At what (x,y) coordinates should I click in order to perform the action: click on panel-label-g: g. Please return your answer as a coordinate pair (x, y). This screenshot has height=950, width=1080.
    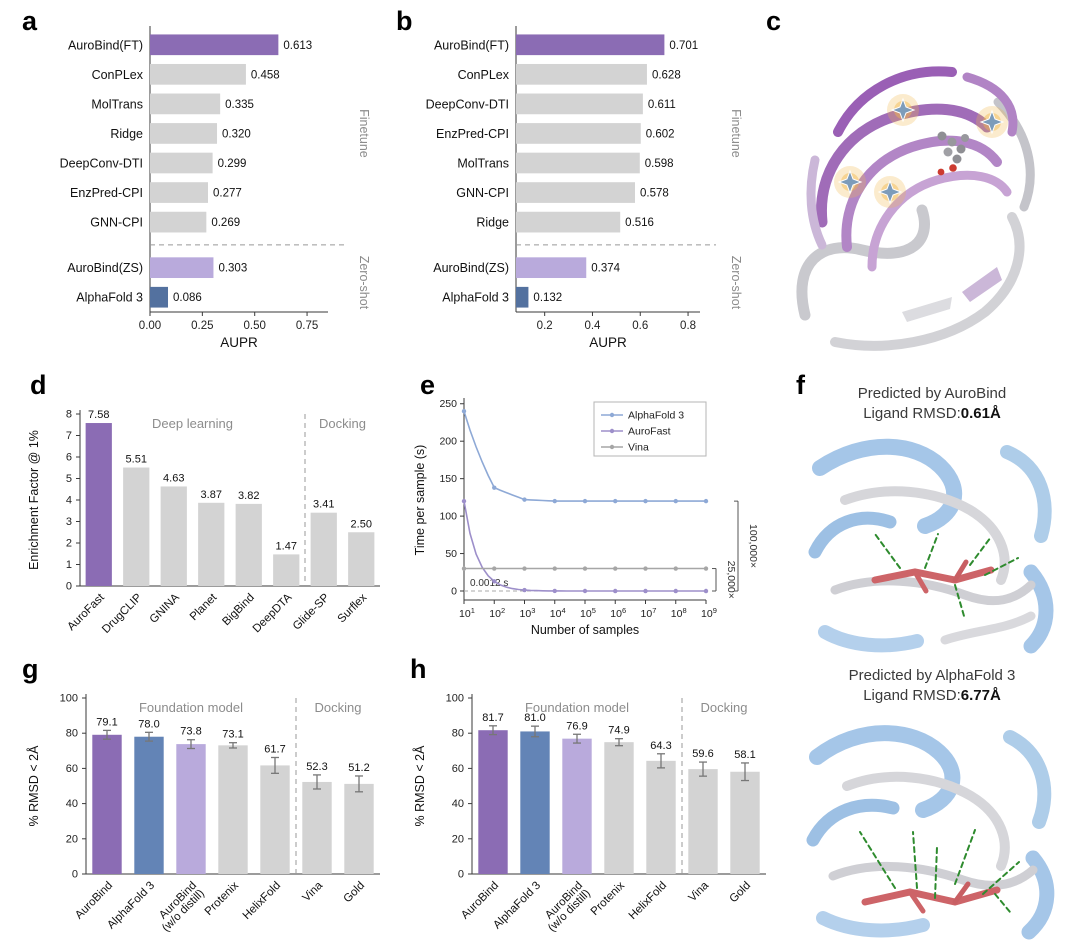
    Looking at the image, I should click on (30, 669).